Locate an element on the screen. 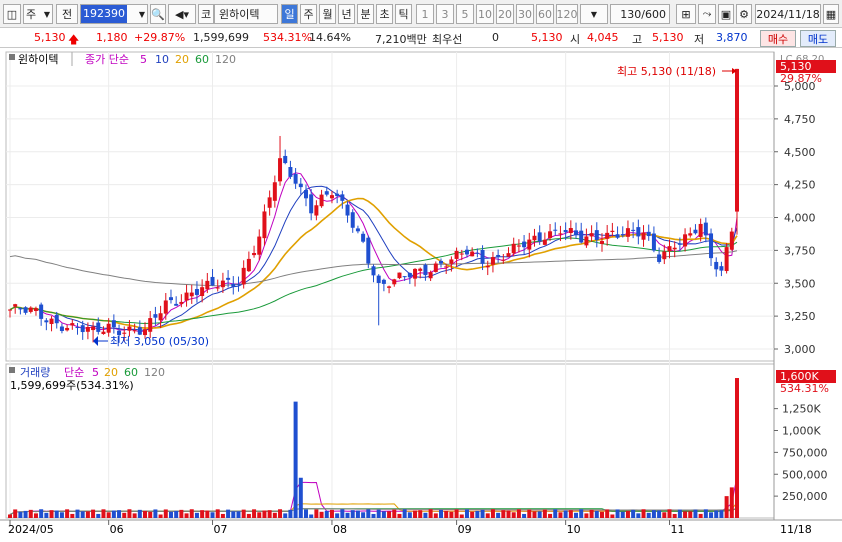 This screenshot has height=542, width=842. interval-dropdown: ▼ is located at coordinates (594, 14).